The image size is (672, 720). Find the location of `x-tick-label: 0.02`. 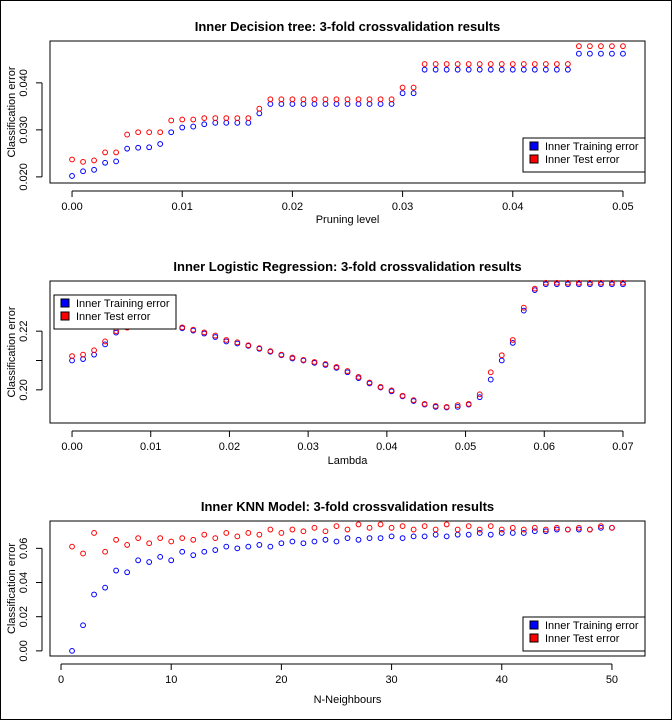

x-tick-label: 0.02 is located at coordinates (292, 207).